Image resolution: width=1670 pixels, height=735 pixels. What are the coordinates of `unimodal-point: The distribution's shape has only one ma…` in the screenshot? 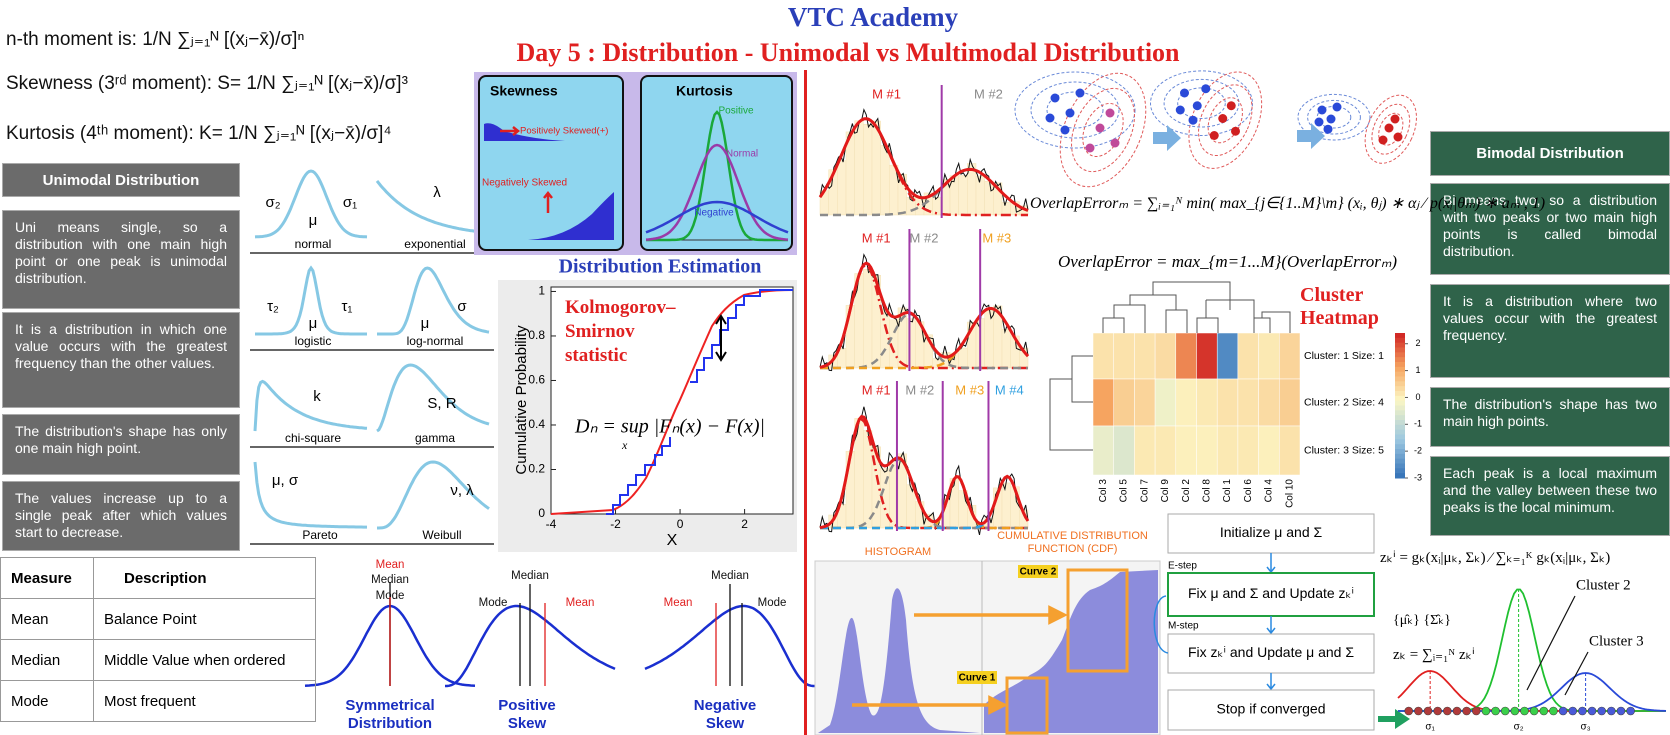 It's located at (121, 444).